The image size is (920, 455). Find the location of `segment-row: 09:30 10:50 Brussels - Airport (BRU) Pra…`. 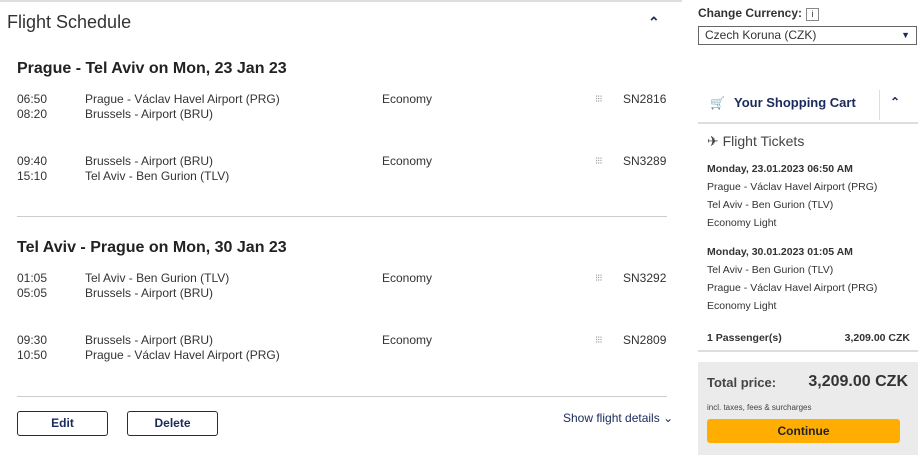

segment-row: 09:30 10:50 Brussels - Airport (BRU) Pra… is located at coordinates (342, 364).